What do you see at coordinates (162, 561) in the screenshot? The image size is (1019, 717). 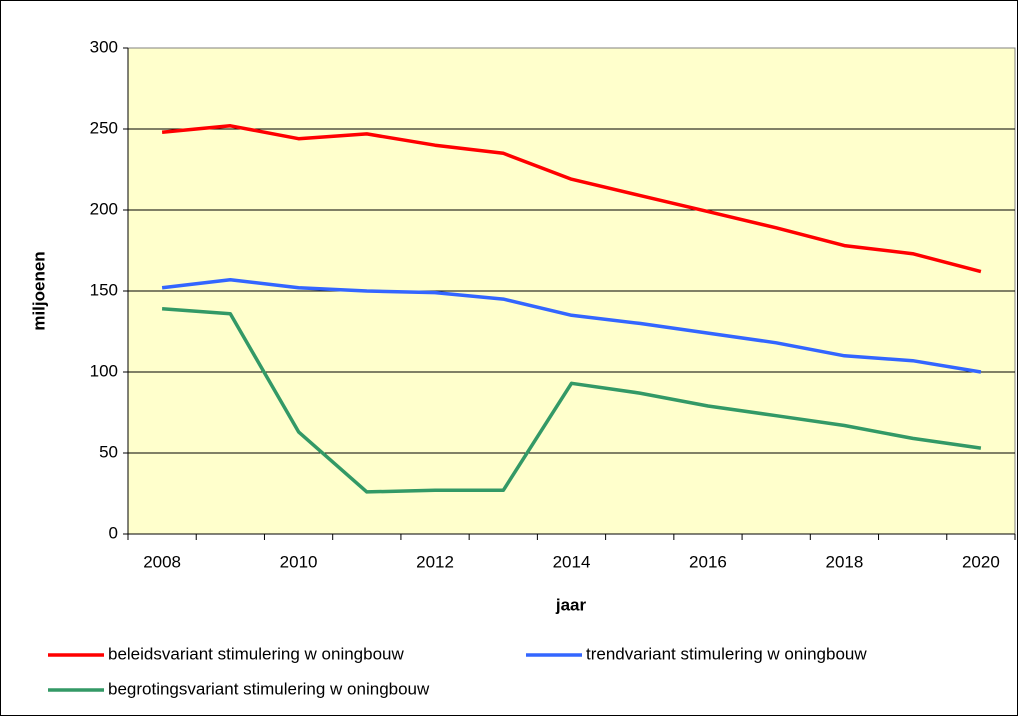 I see `x-tick-label: 2008` at bounding box center [162, 561].